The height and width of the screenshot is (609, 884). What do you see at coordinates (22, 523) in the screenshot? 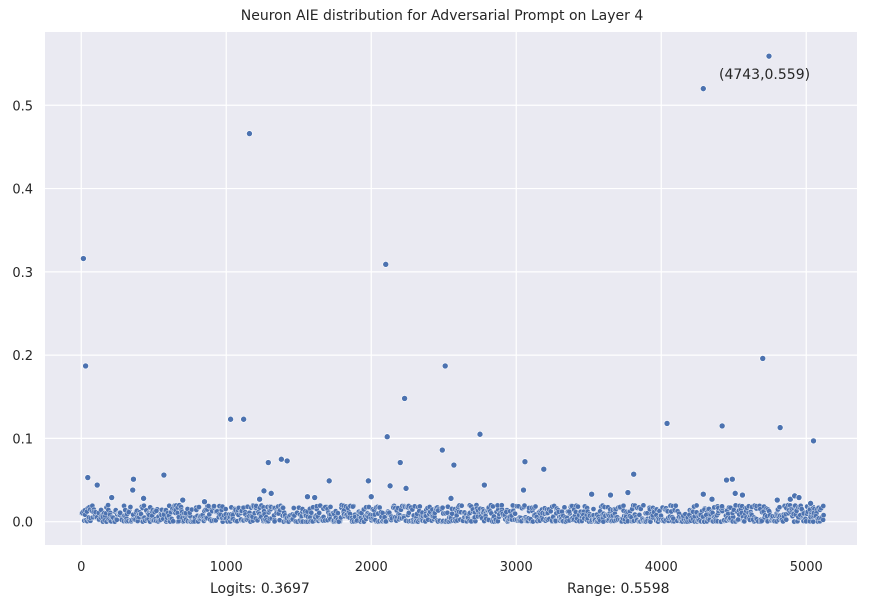
I see `y-tick-label: 0.0` at bounding box center [22, 523].